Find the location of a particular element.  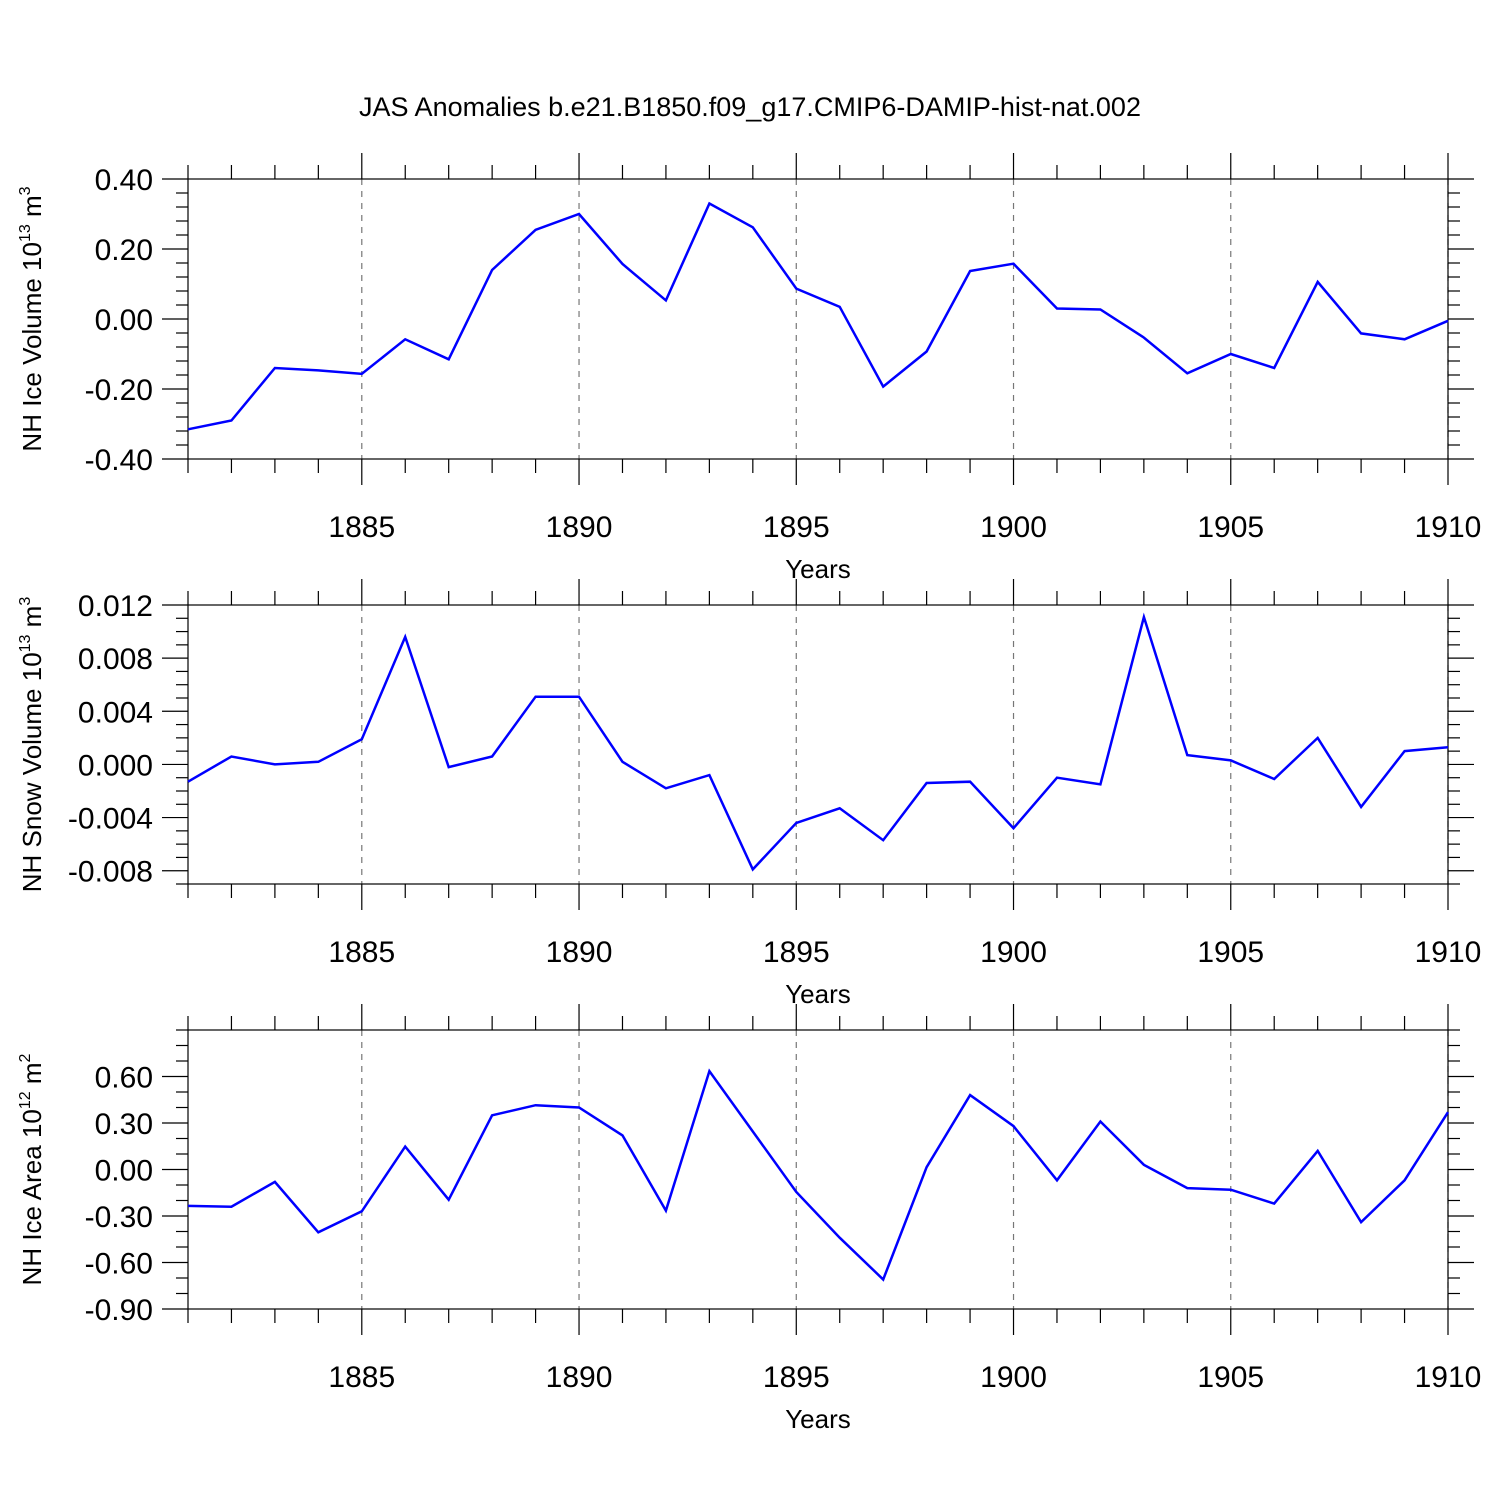

x-tick-label: 1895 is located at coordinates (796, 1377).